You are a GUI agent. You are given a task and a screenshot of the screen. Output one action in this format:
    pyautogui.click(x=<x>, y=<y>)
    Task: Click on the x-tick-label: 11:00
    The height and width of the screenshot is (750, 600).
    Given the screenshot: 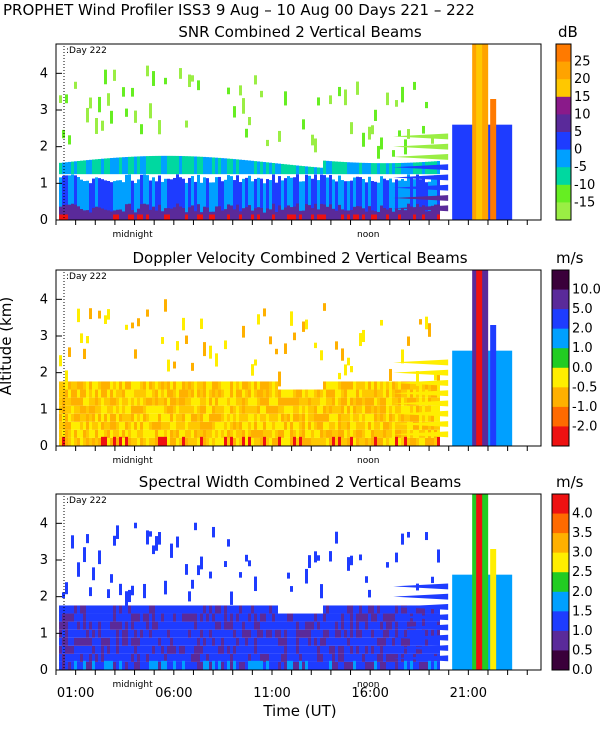 What is the action you would take?
    pyautogui.click(x=271, y=693)
    